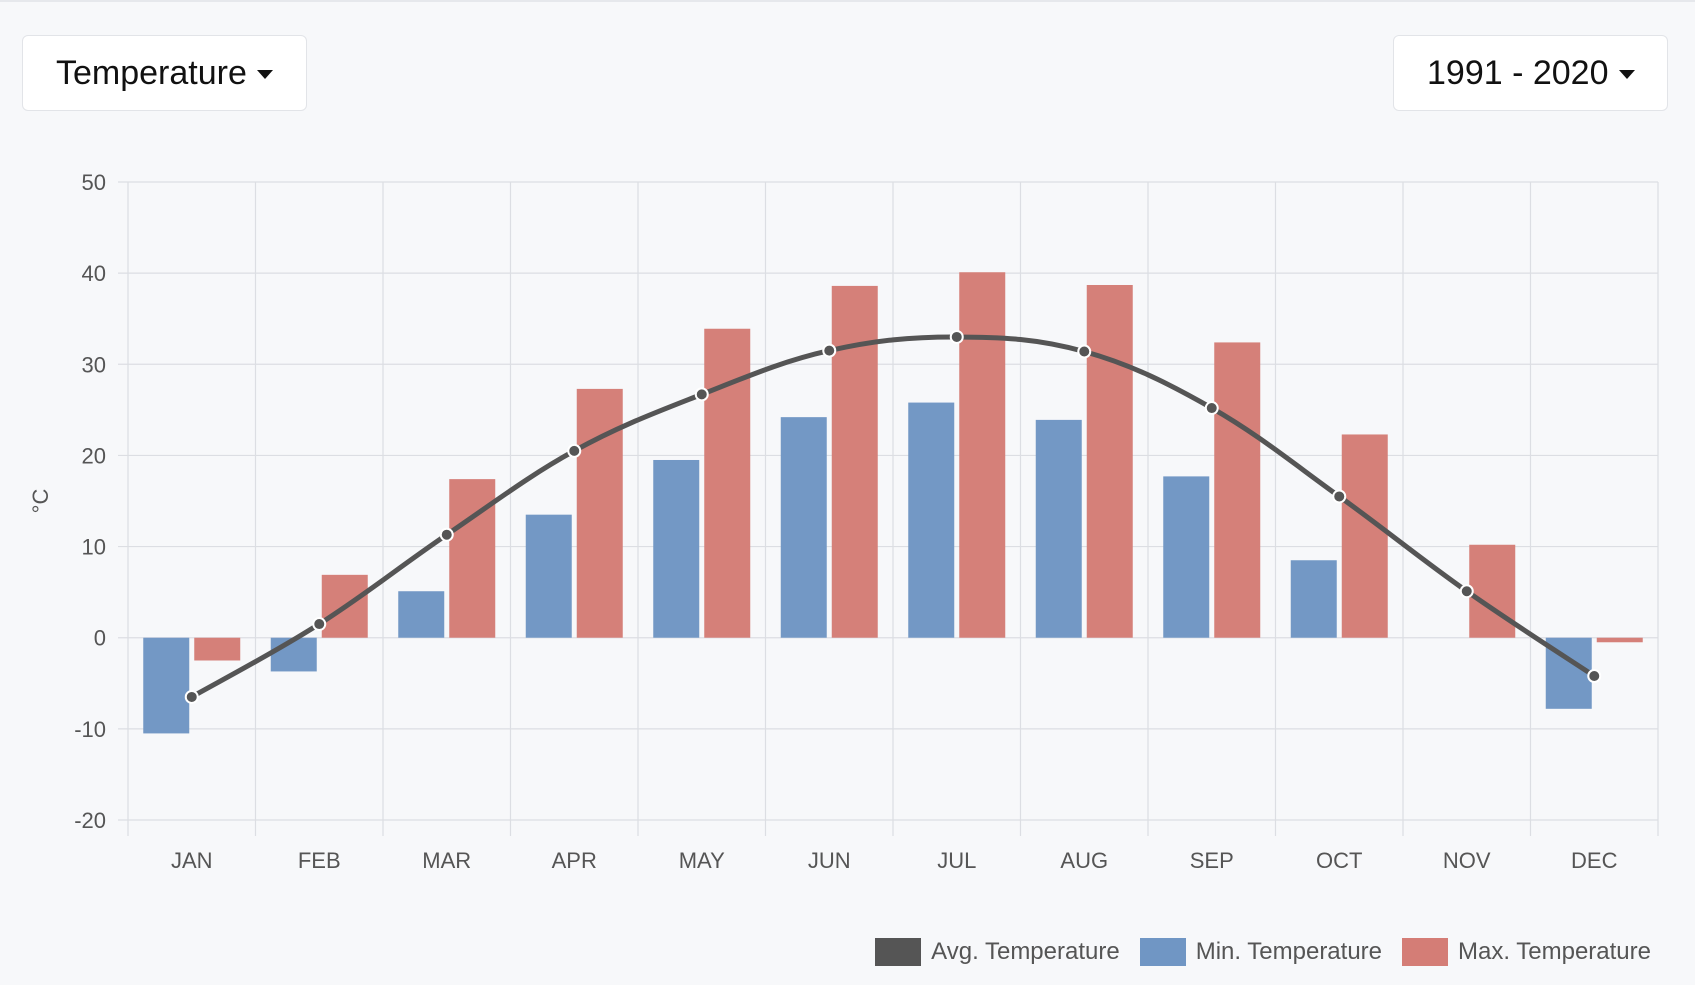 This screenshot has width=1695, height=985. I want to click on period-dropdown: 1991 - 2020, so click(1530, 73).